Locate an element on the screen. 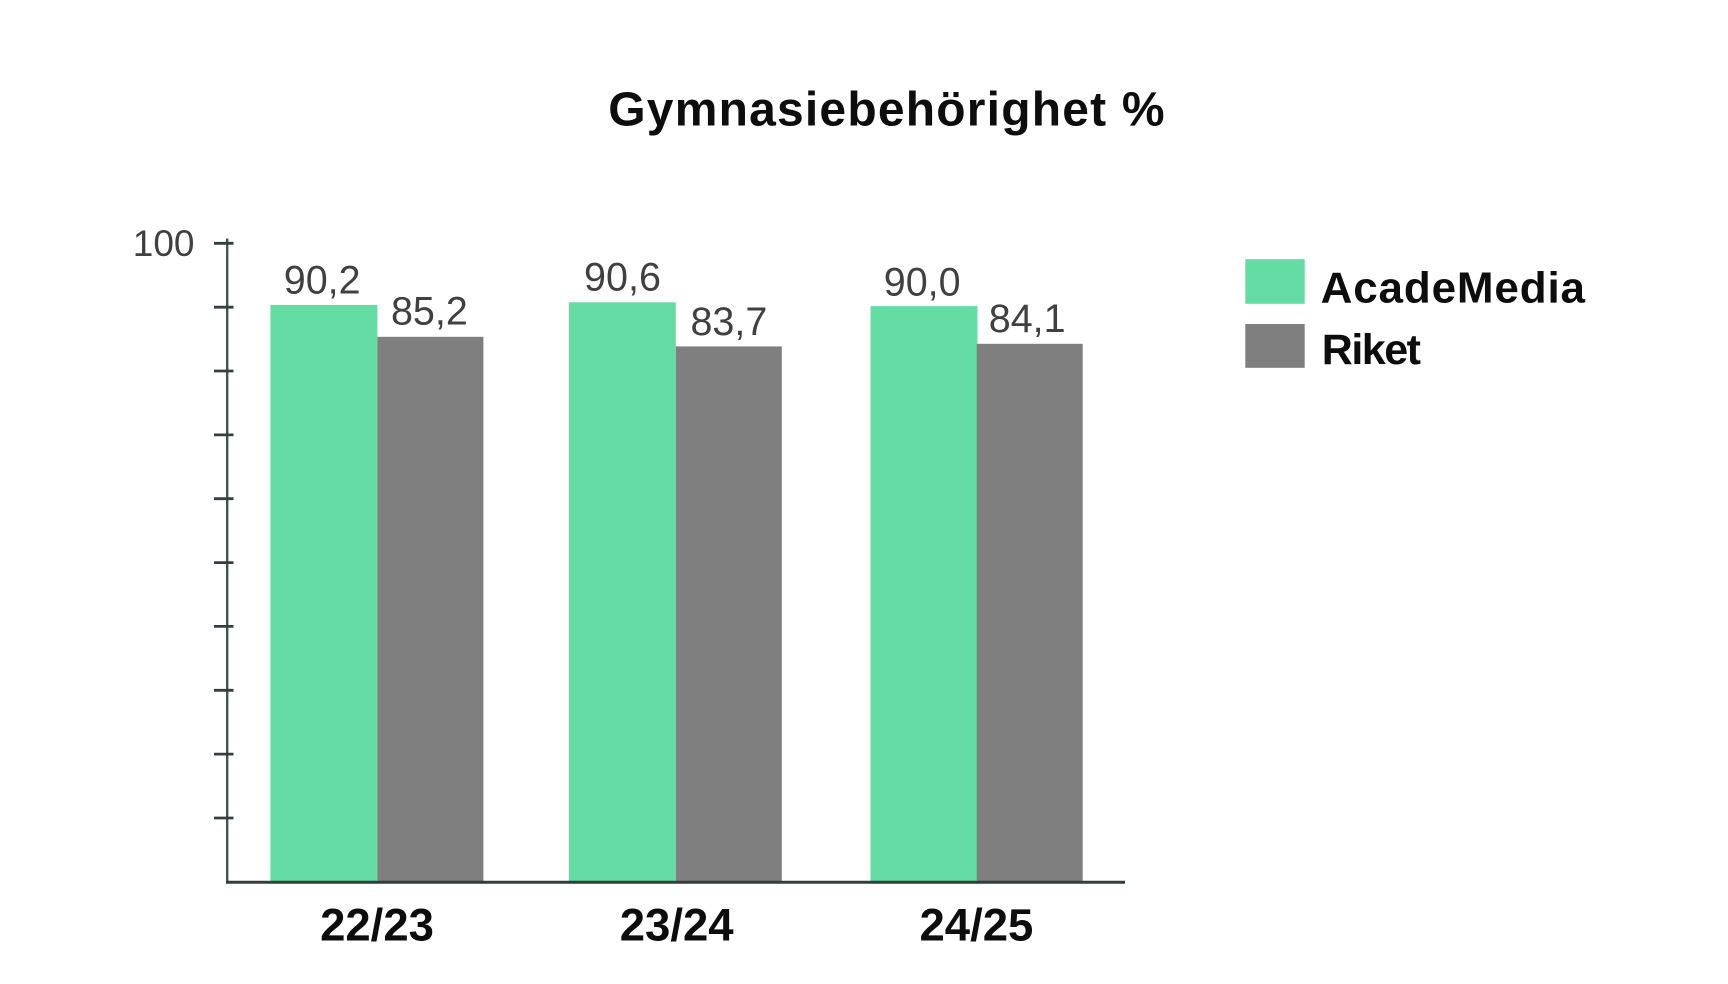  svg-text: 84,1 is located at coordinates (1027, 319).